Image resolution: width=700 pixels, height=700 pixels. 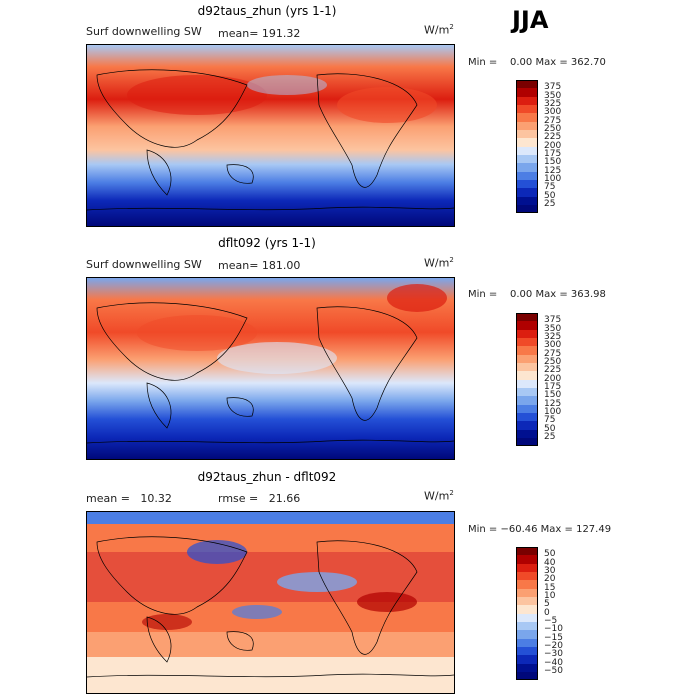 I want to click on colorbar-tick-label: −10, so click(x=553, y=629).